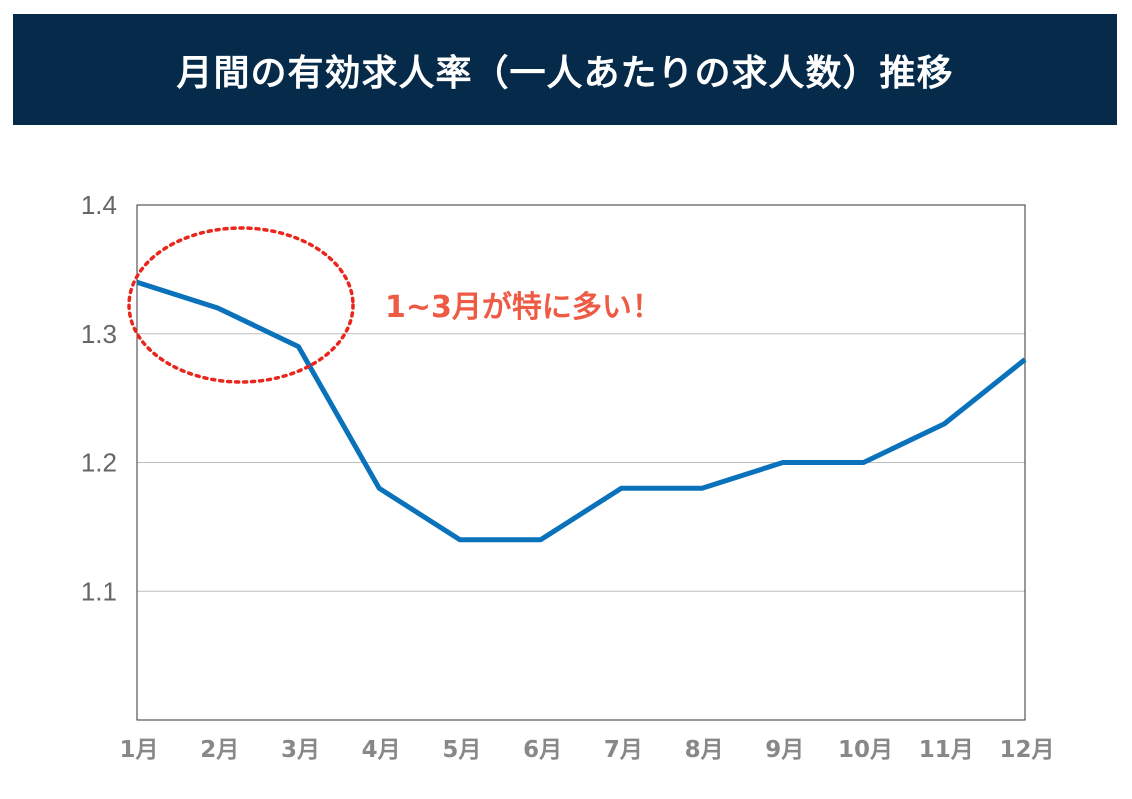 This screenshot has height=799, width=1132. Describe the element at coordinates (623, 750) in the screenshot. I see `x-tick-label: 7月` at that location.